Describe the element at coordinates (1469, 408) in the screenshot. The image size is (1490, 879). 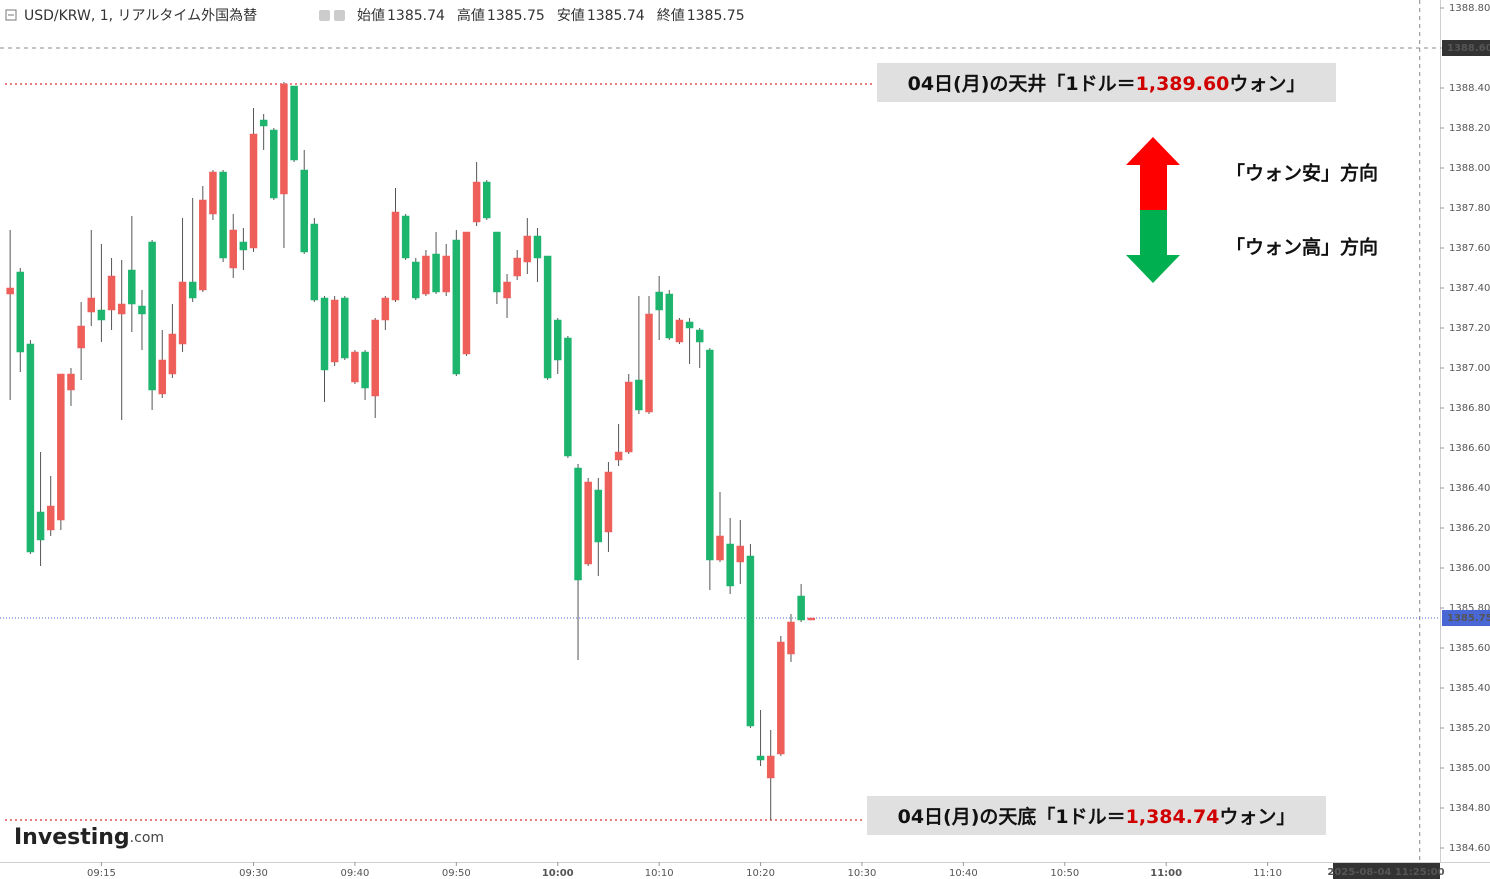
I see `y-tick-label: 1386.80` at that location.